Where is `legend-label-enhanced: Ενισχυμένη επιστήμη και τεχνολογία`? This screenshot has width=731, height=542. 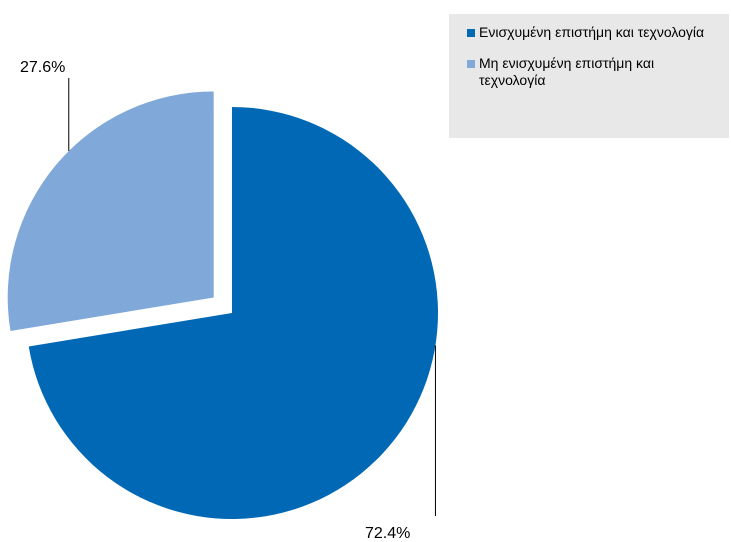
legend-label-enhanced: Ενισχυμένη επιστήμη και τεχνολογία is located at coordinates (592, 32).